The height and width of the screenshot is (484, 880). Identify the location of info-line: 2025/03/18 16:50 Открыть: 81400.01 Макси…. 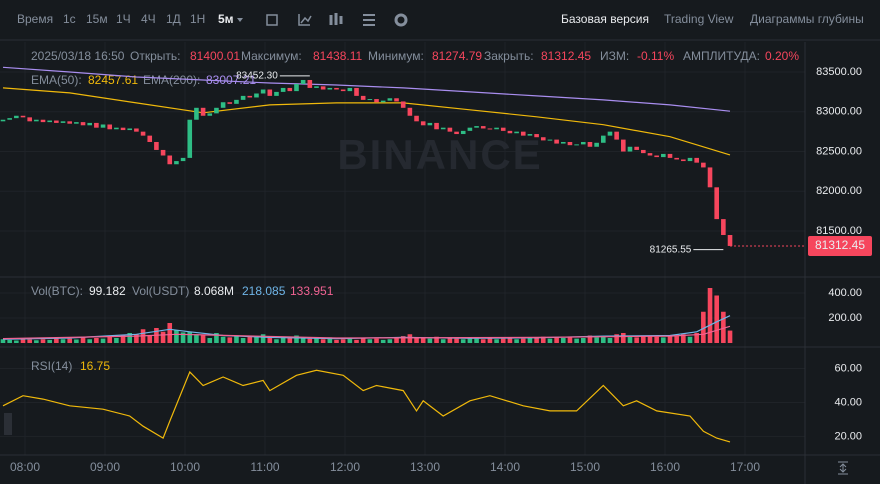
(415, 56).